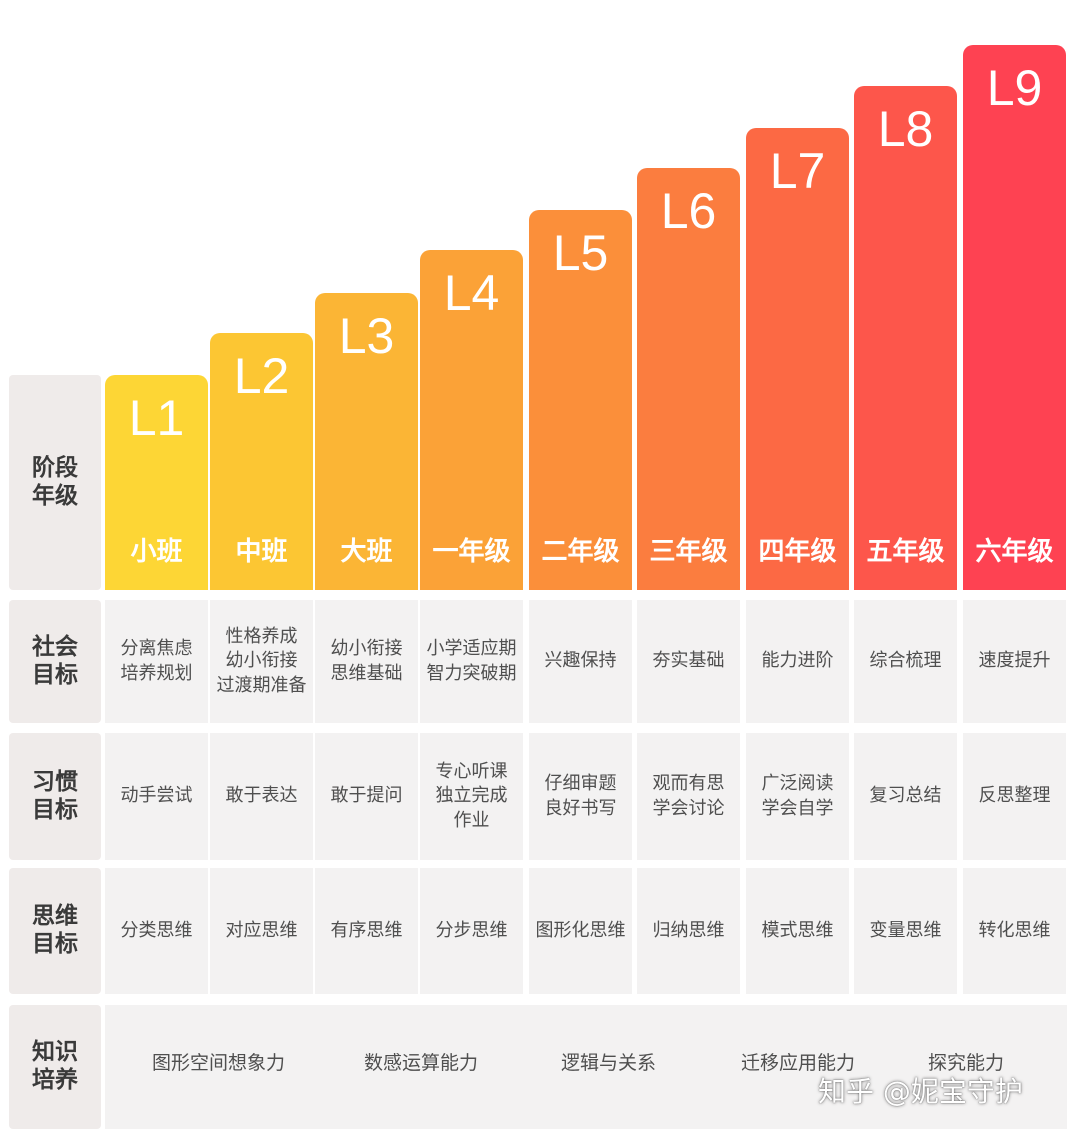 The width and height of the screenshot is (1075, 1137). I want to click on level-label: L4, so click(471, 293).